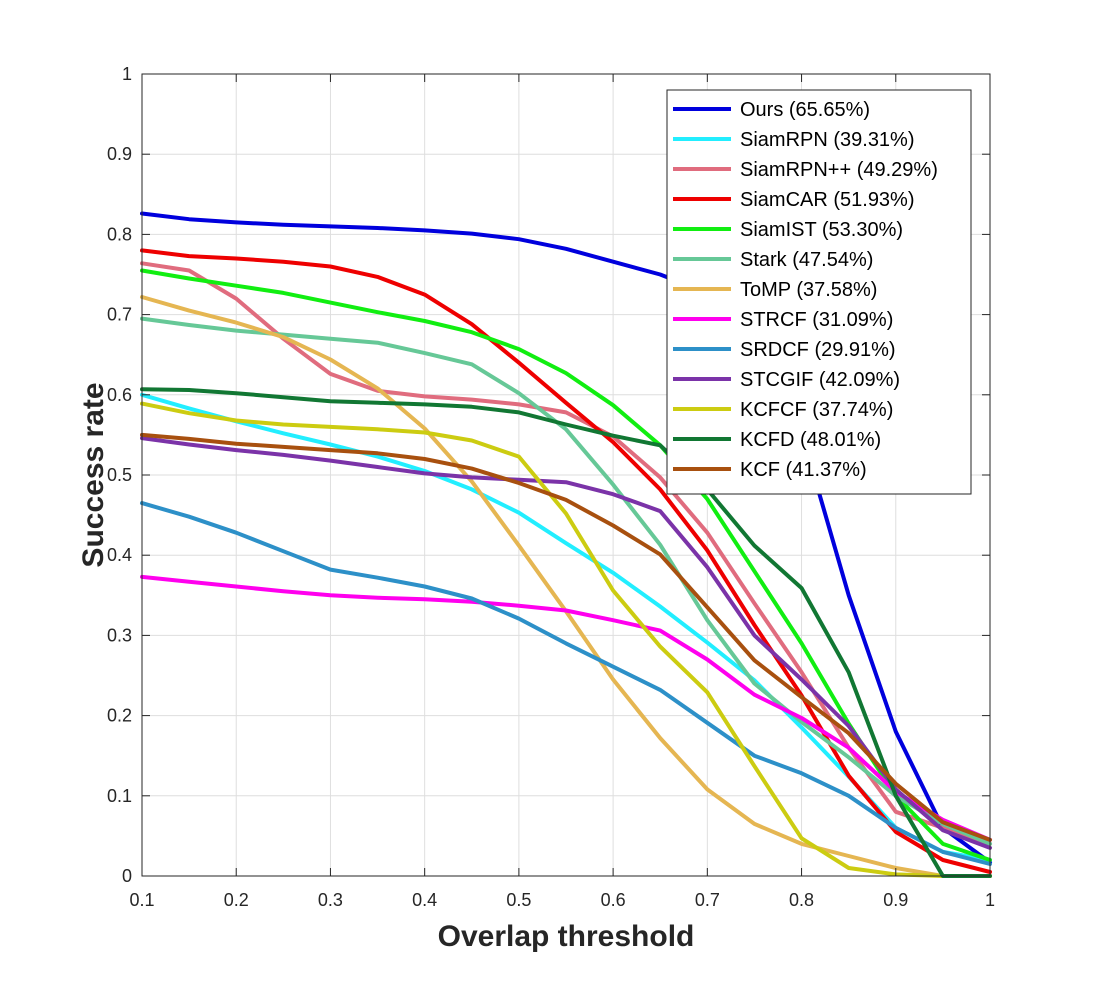 The width and height of the screenshot is (1094, 984). I want to click on legend-label: ToMP (37.58%), so click(808, 290).